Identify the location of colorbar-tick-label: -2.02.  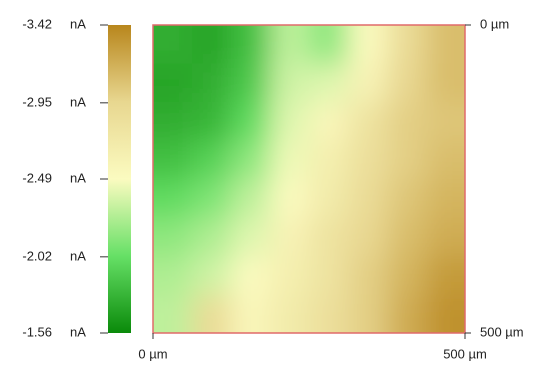
(37, 255).